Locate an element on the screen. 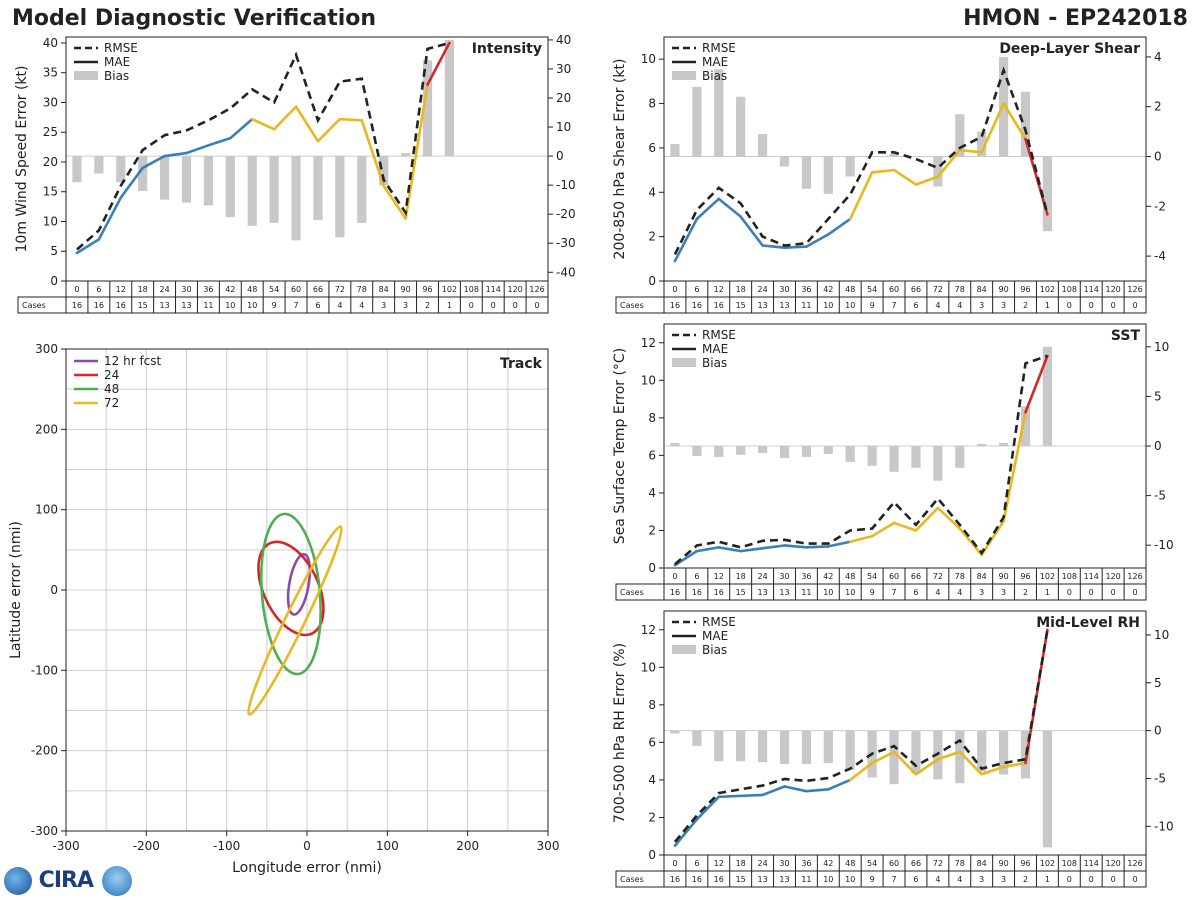  hour-label: 108 is located at coordinates (471, 289).